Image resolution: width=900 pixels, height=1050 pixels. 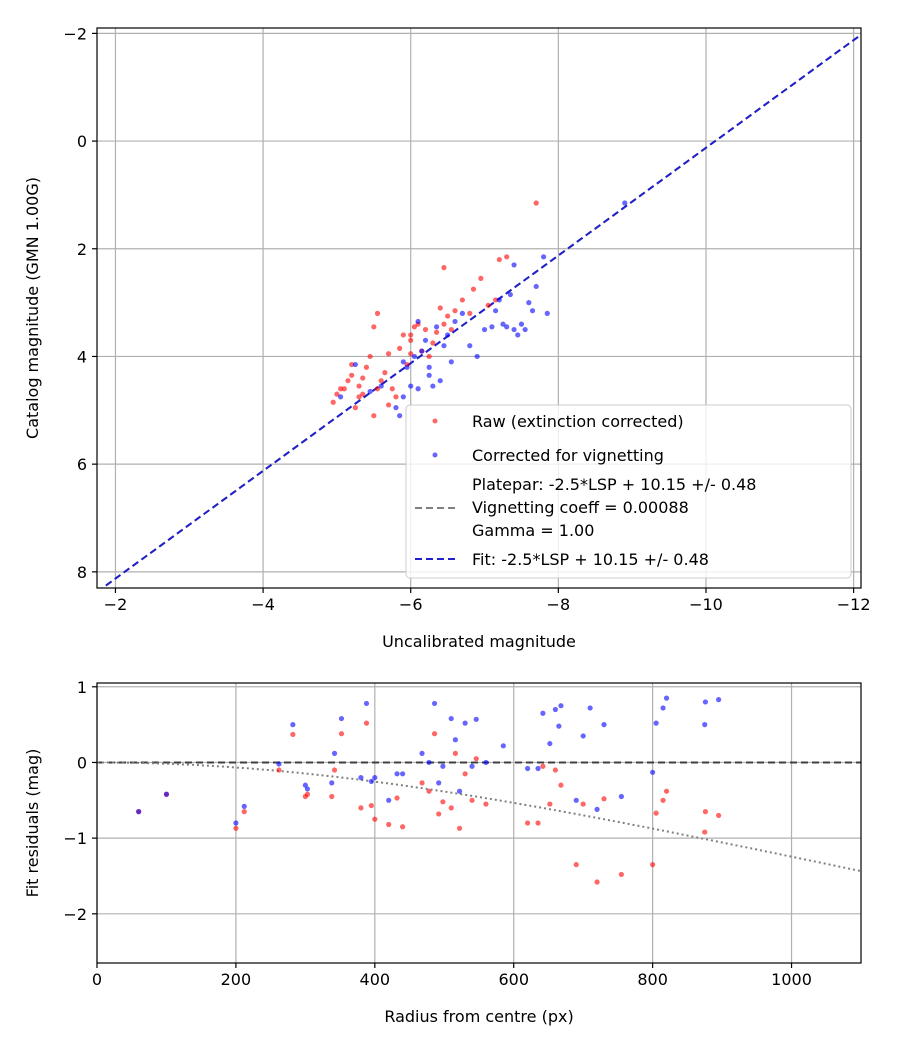 I want to click on legend-box, so click(x=628, y=491).